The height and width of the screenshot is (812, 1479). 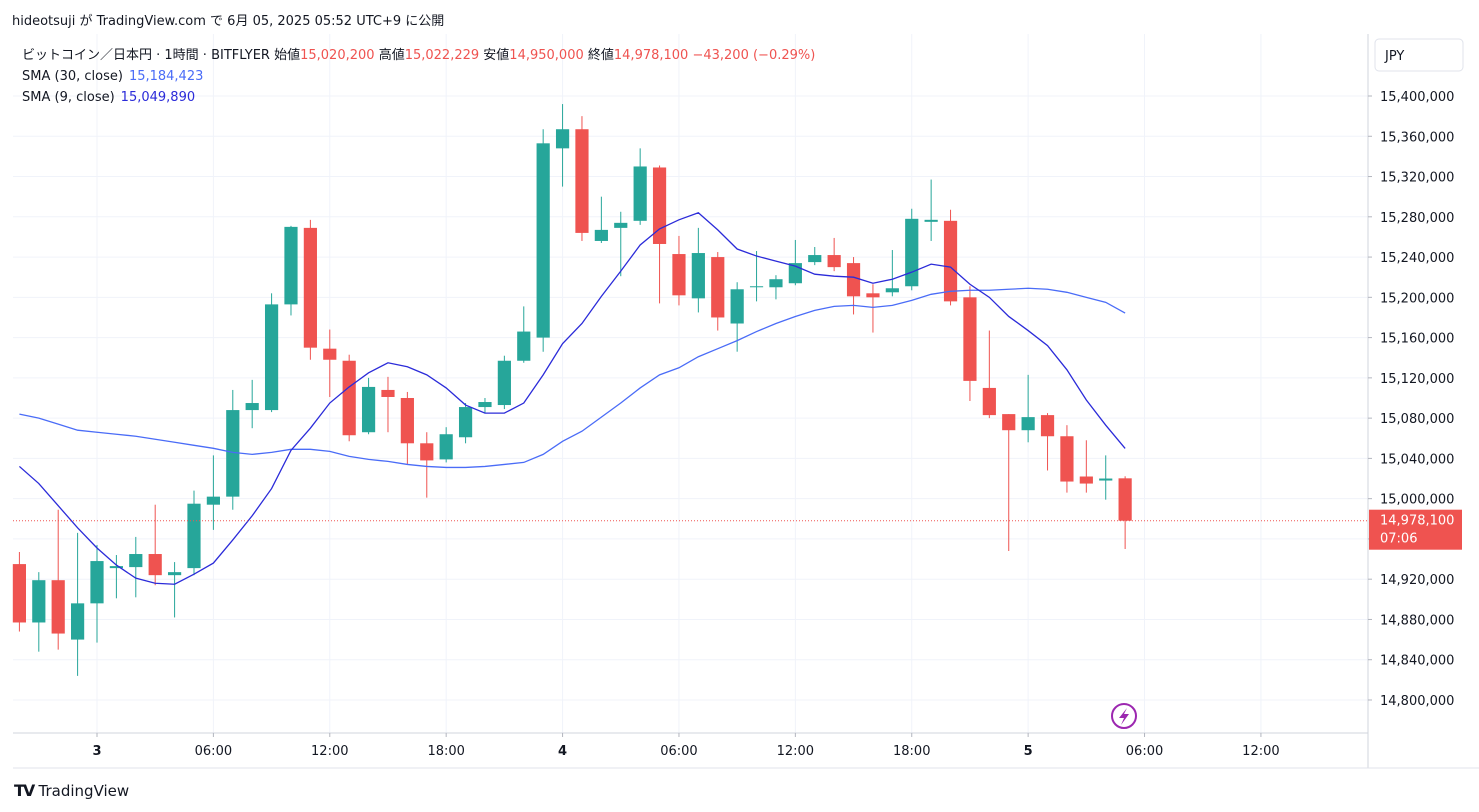 I want to click on currency: JPY, so click(x=1394, y=56).